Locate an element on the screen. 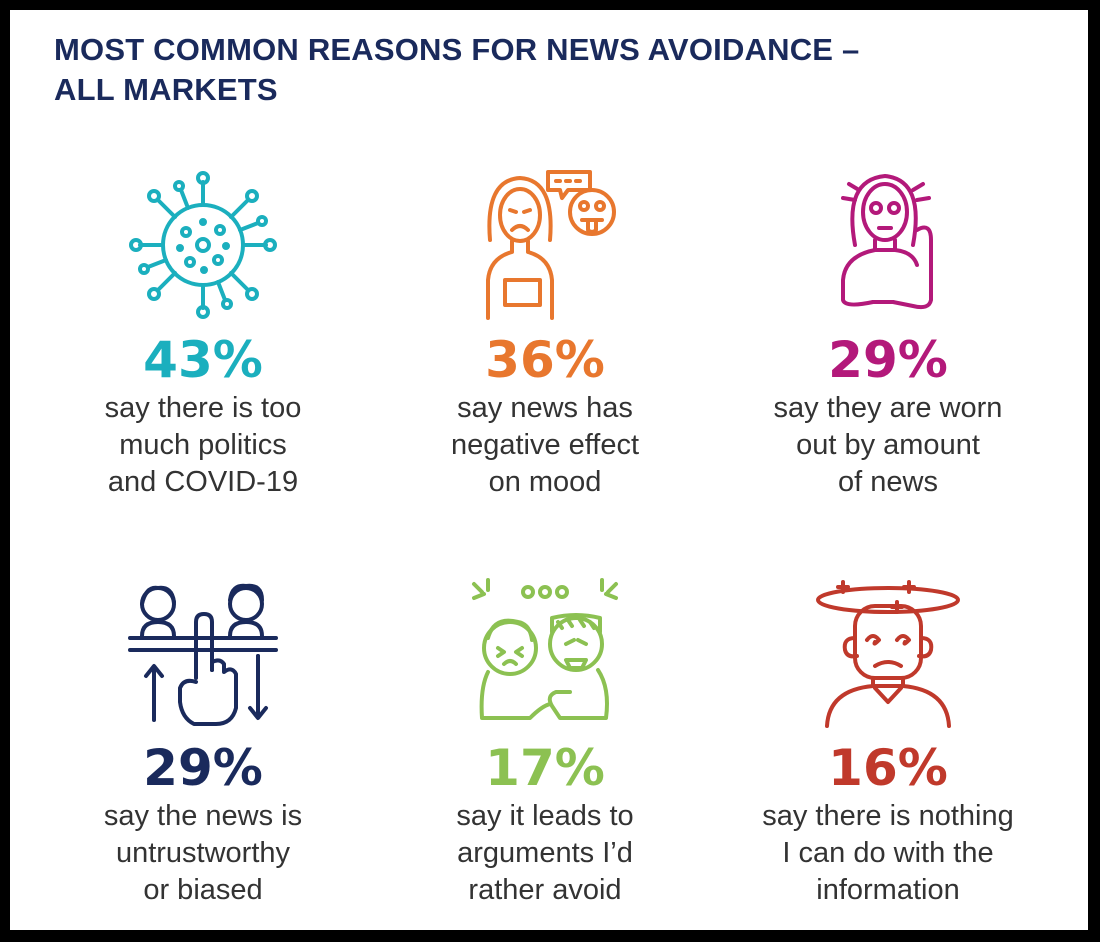  caption-line: or biased is located at coordinates (203, 890).